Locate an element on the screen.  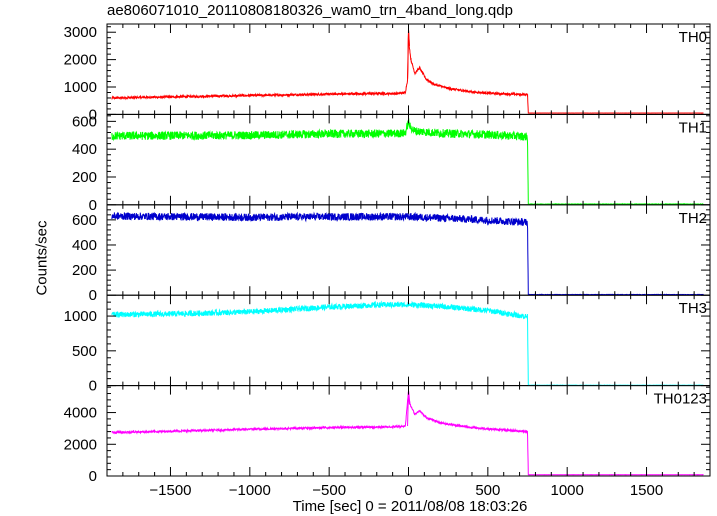
y-tick-label-th1: 0 is located at coordinates (93, 205).